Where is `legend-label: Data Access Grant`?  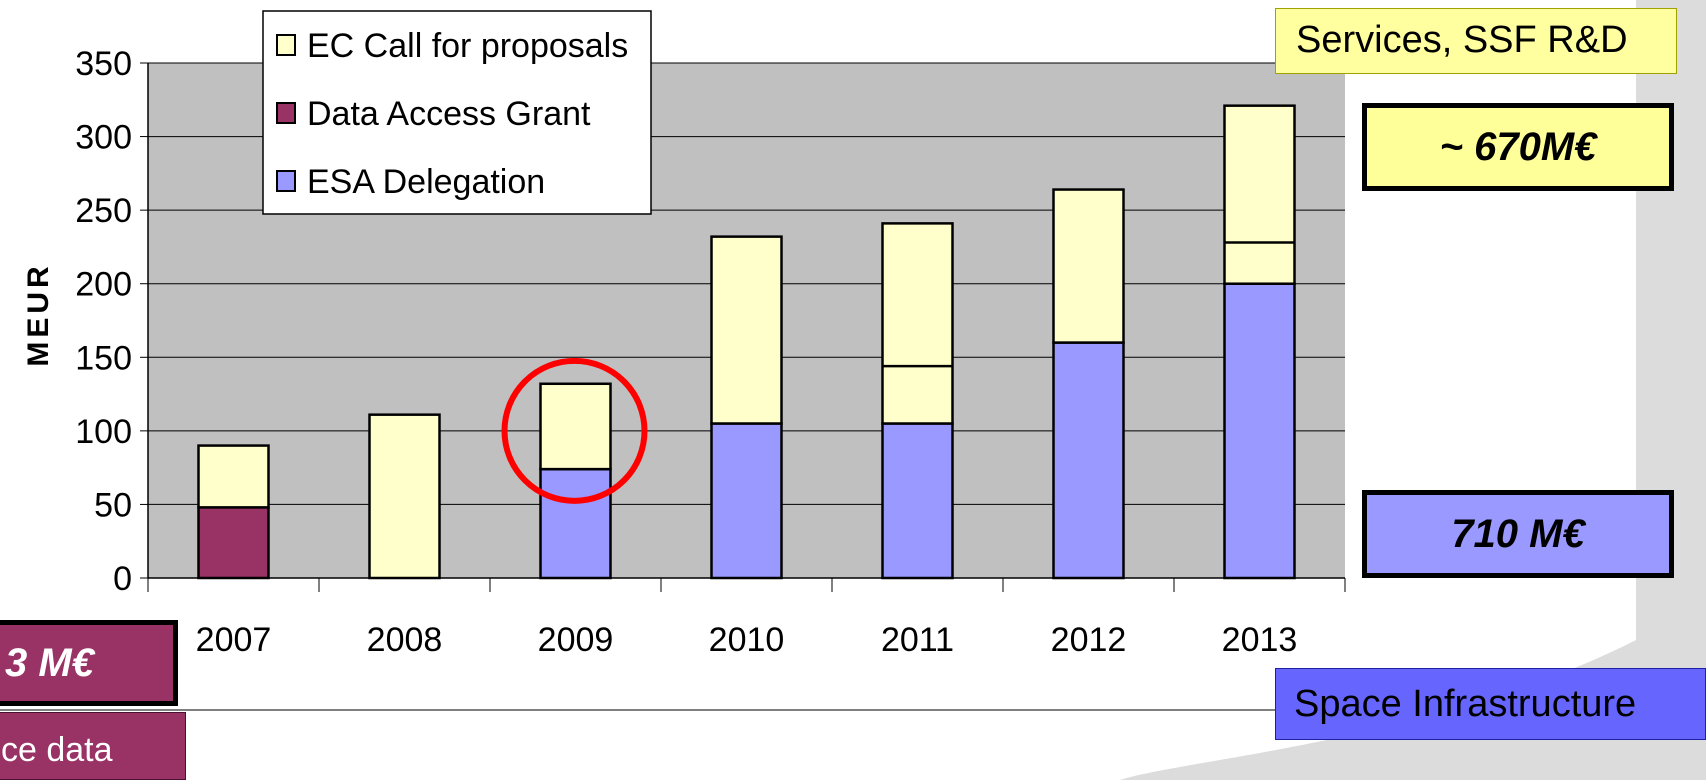
legend-label: Data Access Grant is located at coordinates (449, 114).